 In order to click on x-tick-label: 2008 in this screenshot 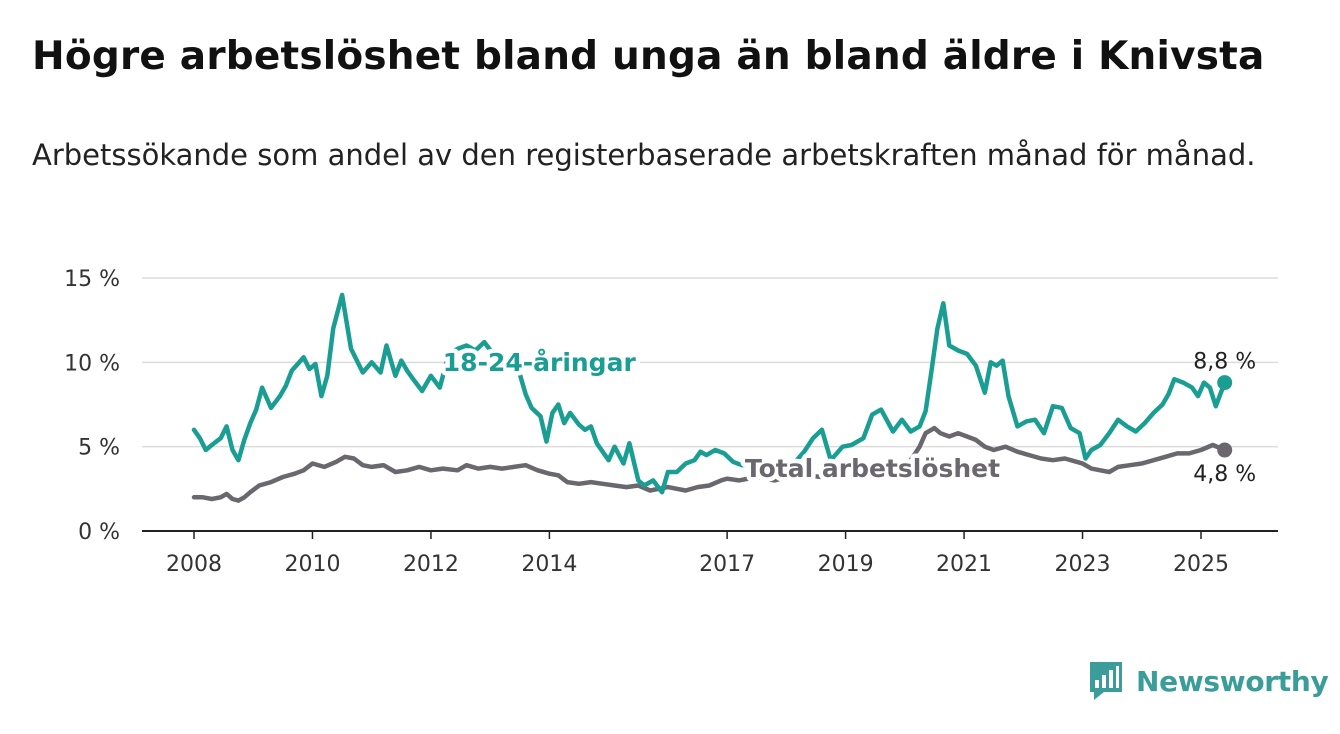, I will do `click(194, 564)`.